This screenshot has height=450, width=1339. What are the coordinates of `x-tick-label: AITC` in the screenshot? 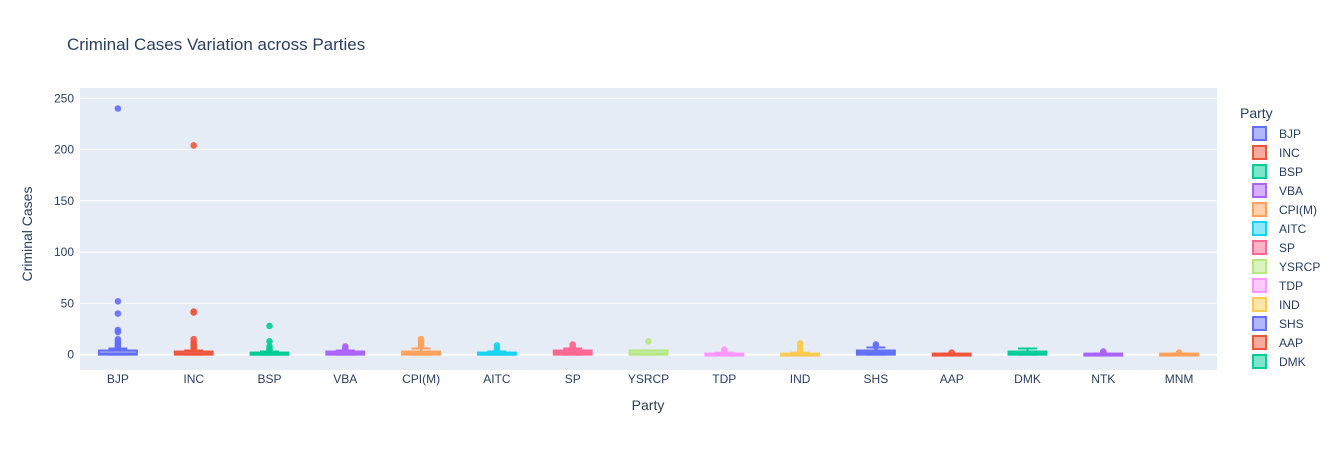 It's located at (497, 379).